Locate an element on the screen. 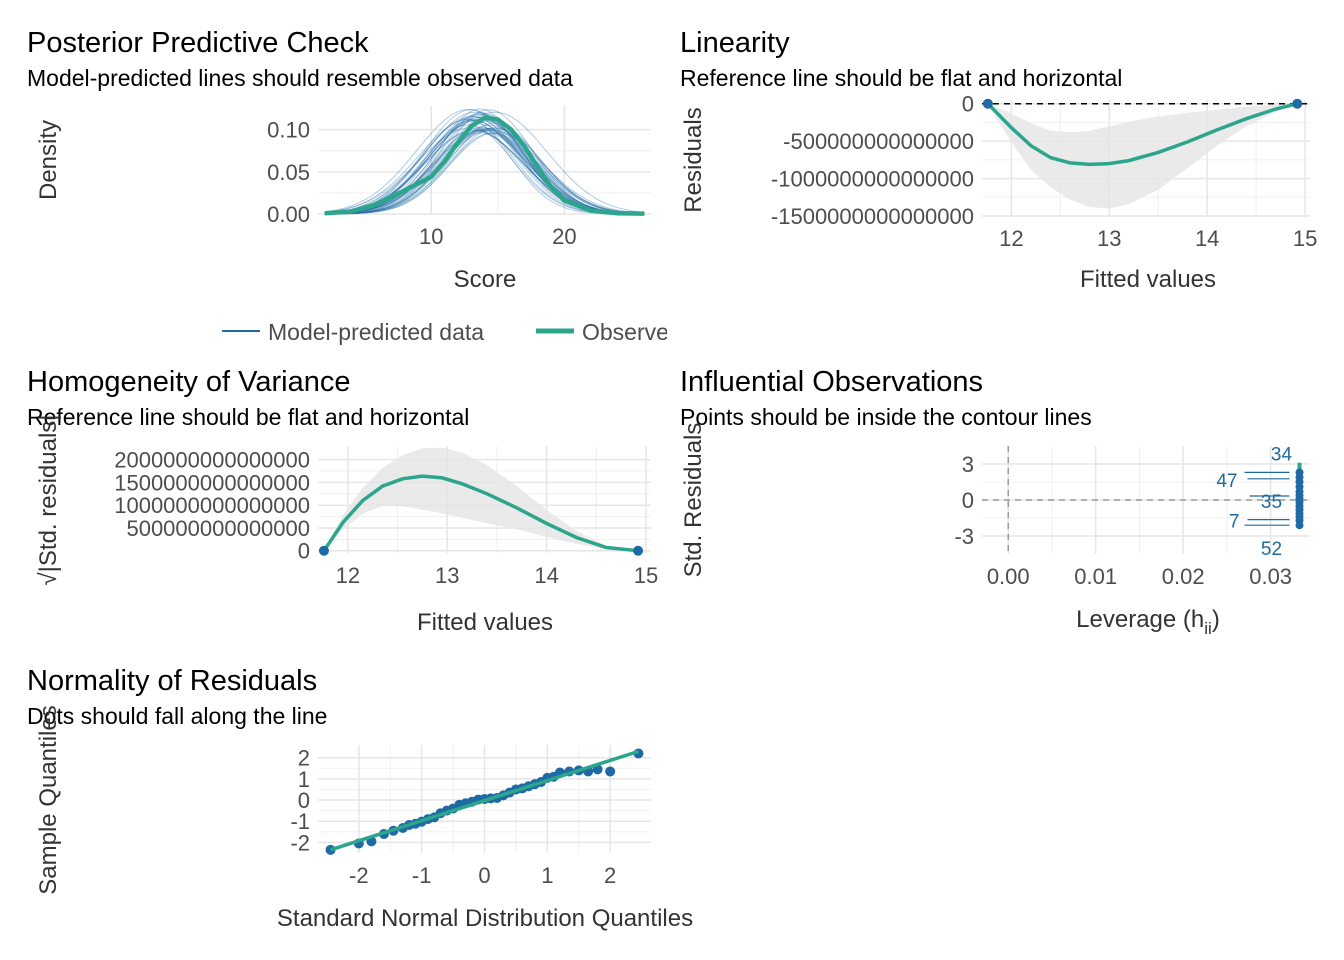 Image resolution: width=1344 pixels, height=960 pixels. normality-reference-line is located at coordinates (484, 800).